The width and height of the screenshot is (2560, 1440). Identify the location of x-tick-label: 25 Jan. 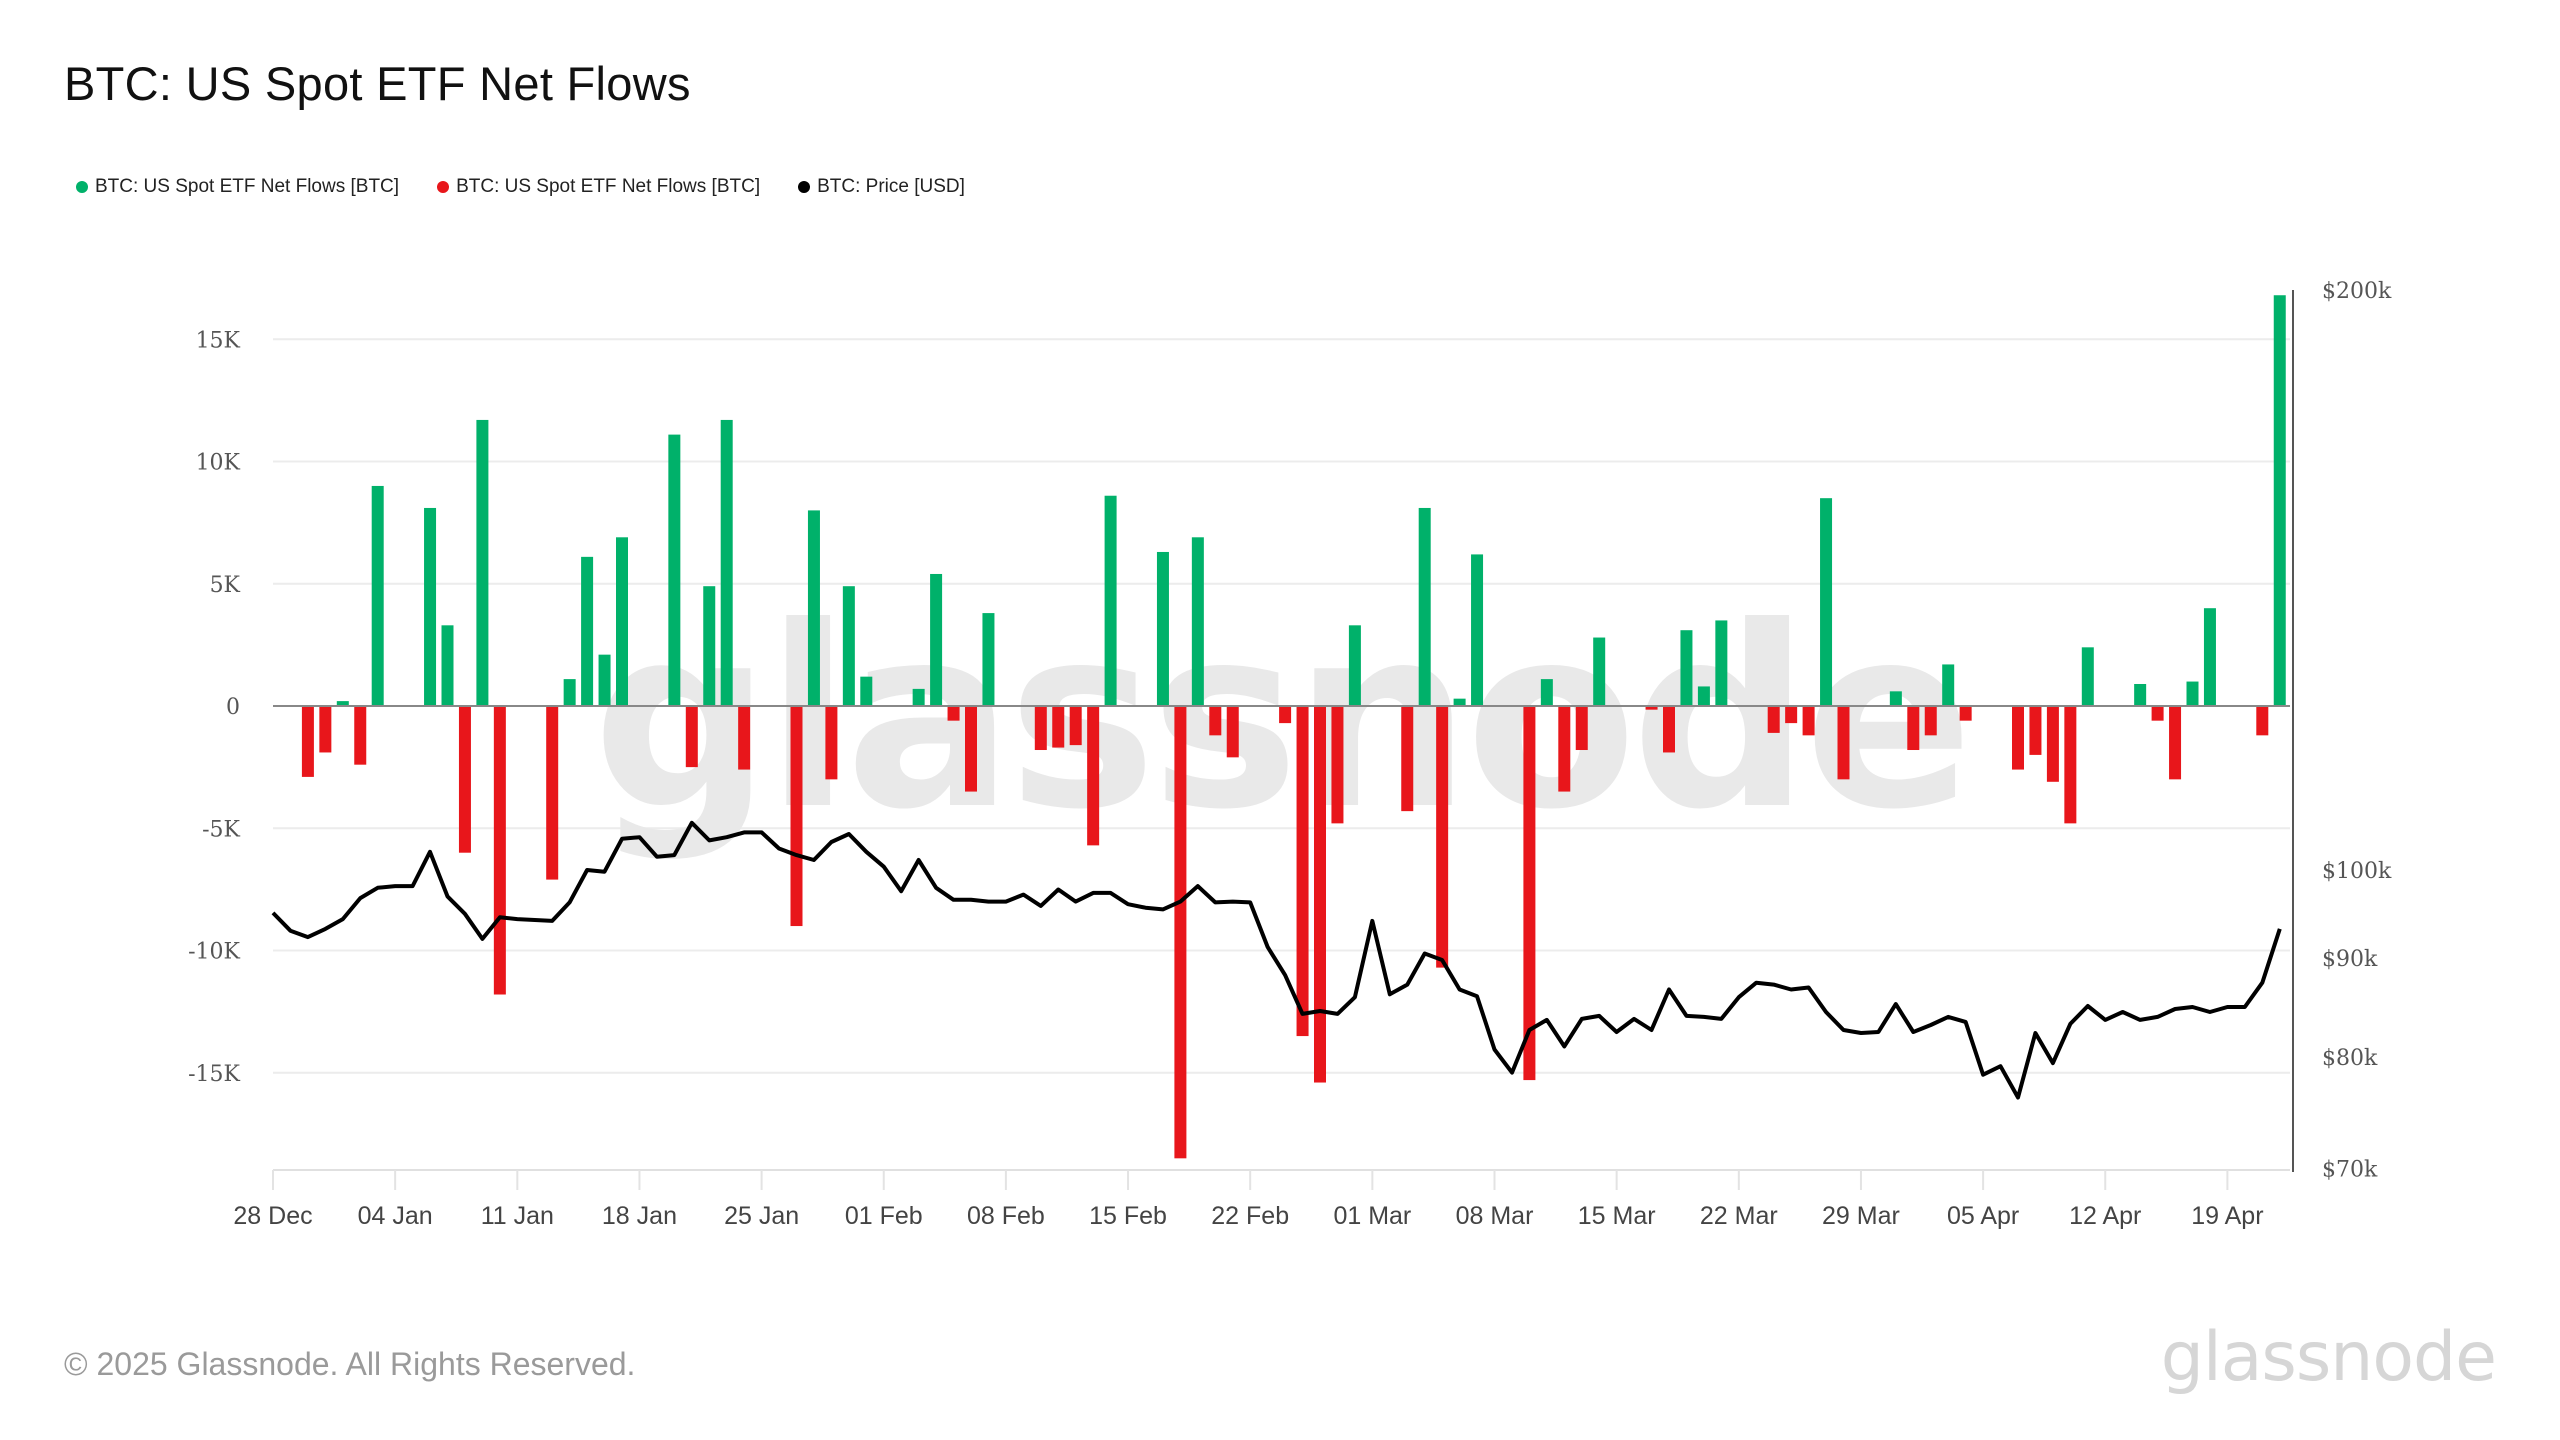
(761, 1216).